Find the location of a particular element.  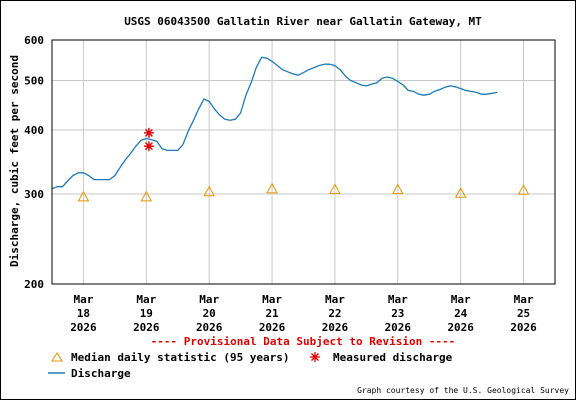

x-tick-label-part: 25 is located at coordinates (523, 313).